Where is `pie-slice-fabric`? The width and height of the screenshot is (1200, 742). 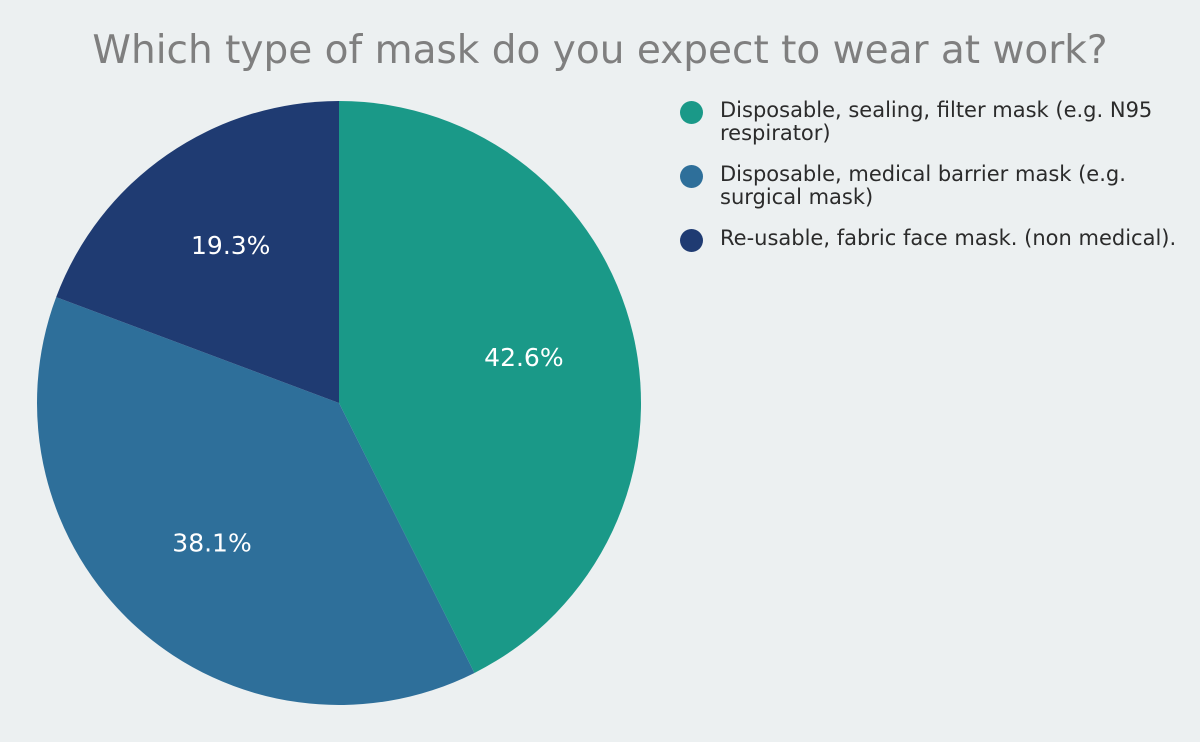
pie-slice-fabric is located at coordinates (198, 252).